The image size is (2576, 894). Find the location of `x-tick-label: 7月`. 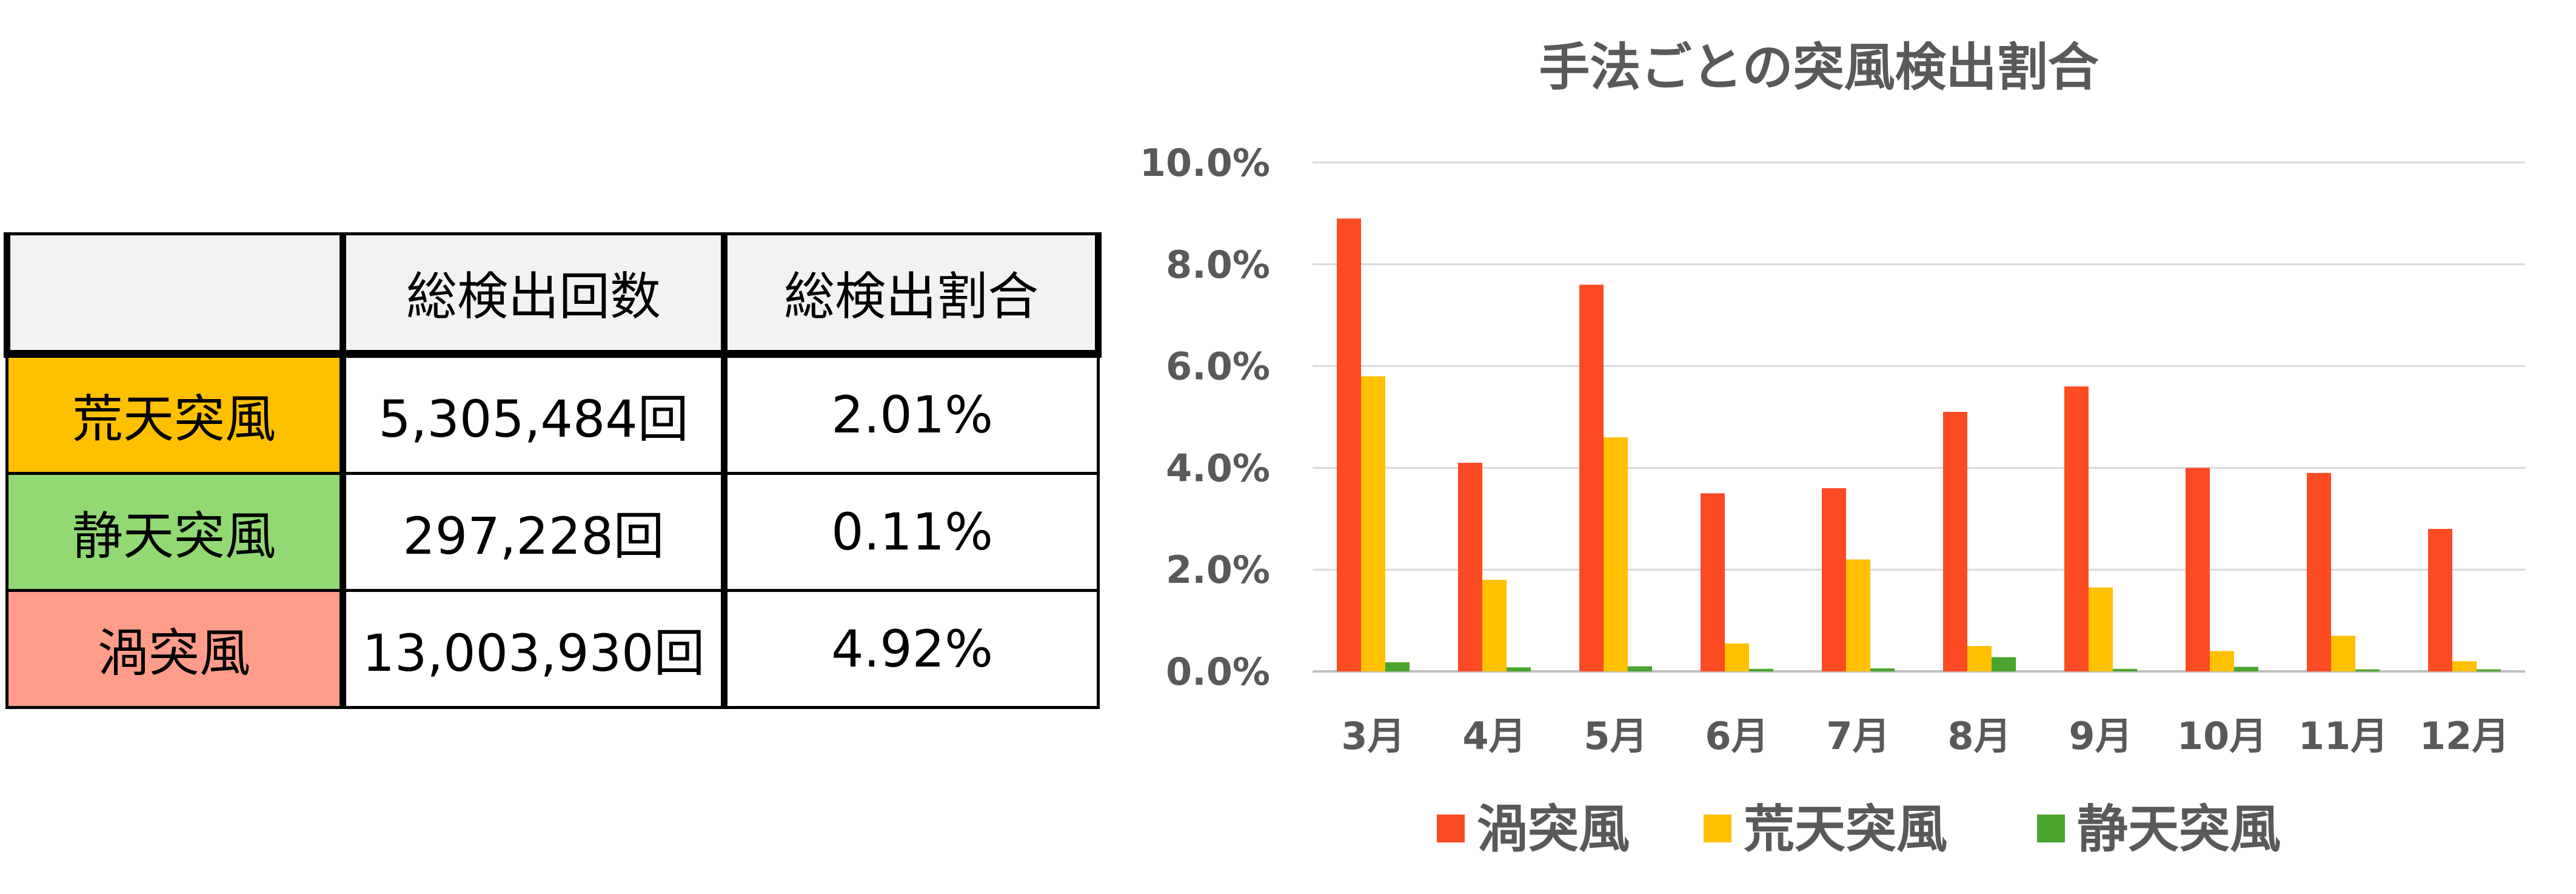

x-tick-label: 7月 is located at coordinates (1858, 736).